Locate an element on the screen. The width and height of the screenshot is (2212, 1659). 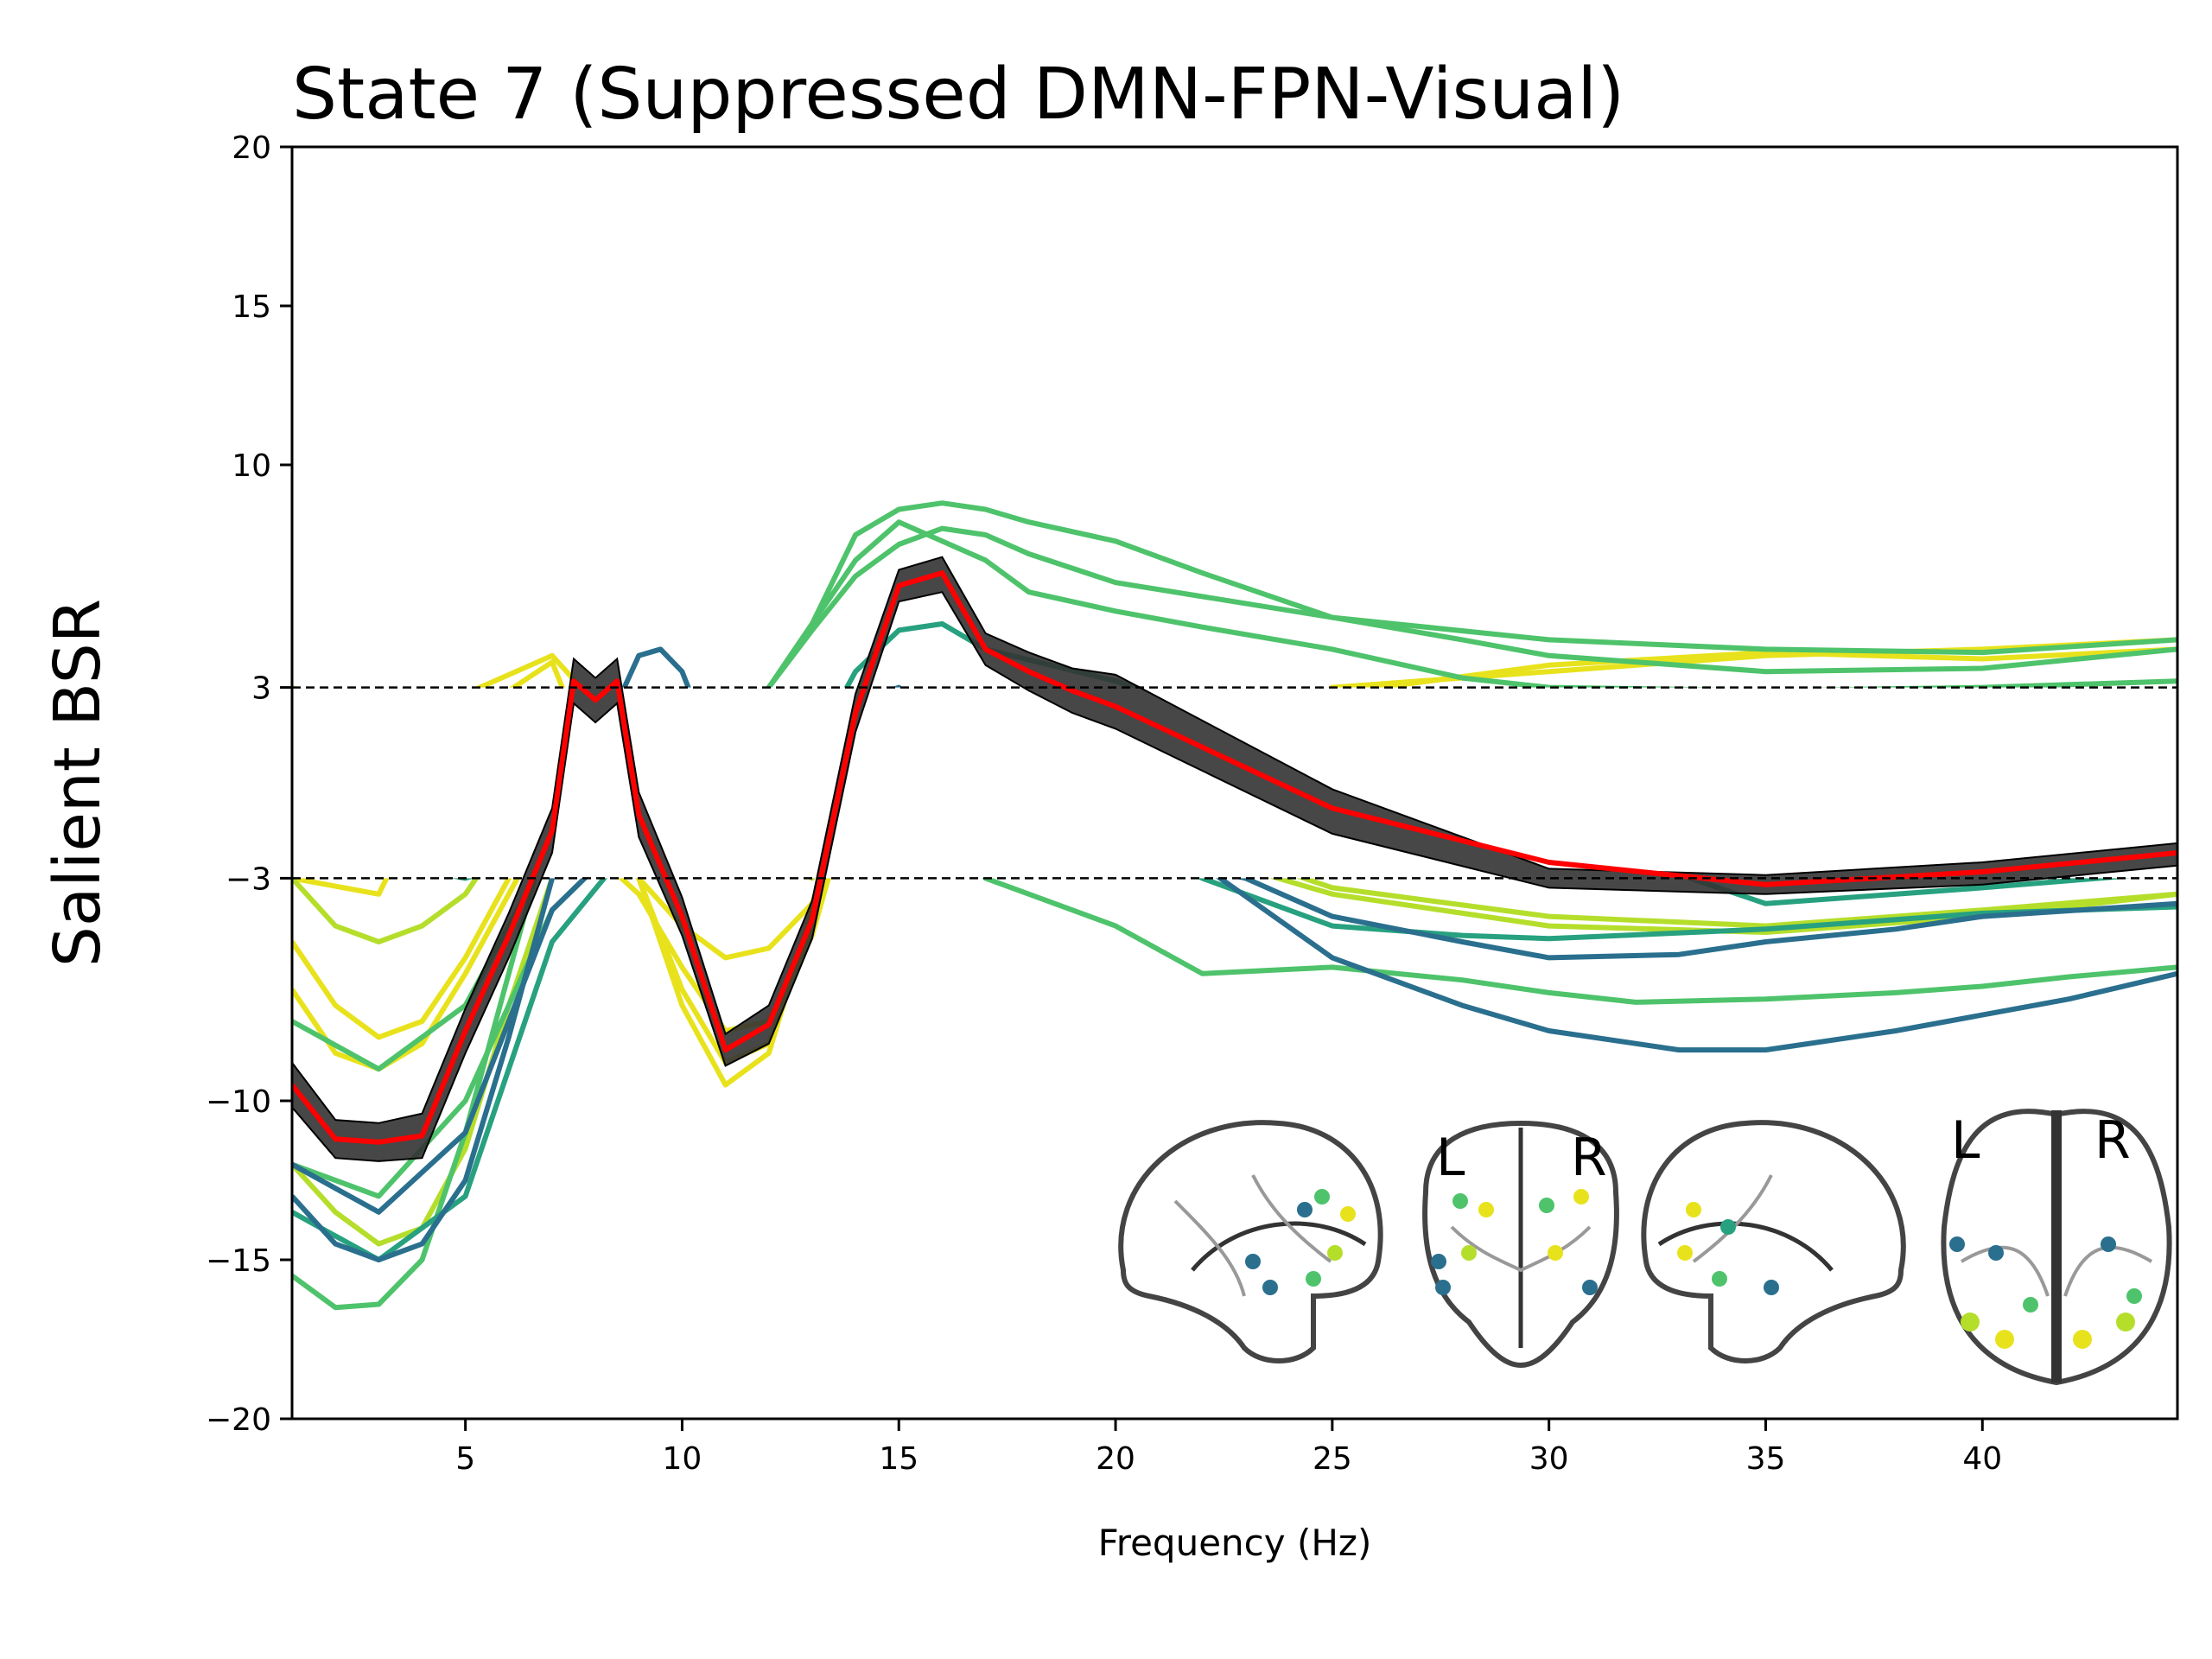
brain-axial is located at coordinates (2056, 1247).